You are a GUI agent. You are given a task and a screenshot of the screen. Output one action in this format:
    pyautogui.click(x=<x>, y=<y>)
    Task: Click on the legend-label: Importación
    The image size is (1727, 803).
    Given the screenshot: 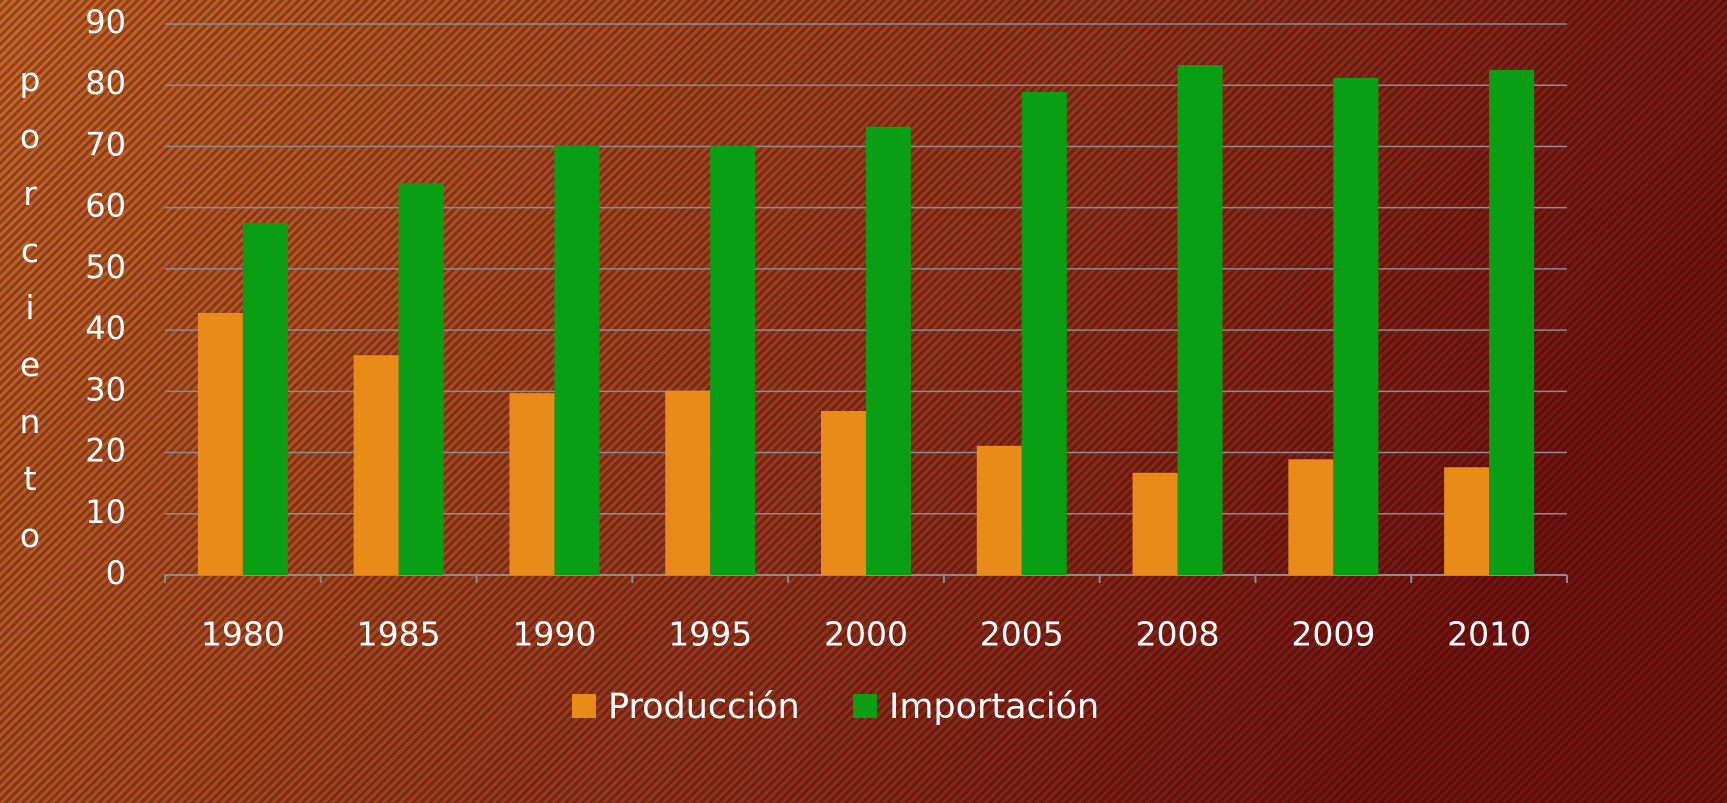 What is the action you would take?
    pyautogui.click(x=994, y=707)
    